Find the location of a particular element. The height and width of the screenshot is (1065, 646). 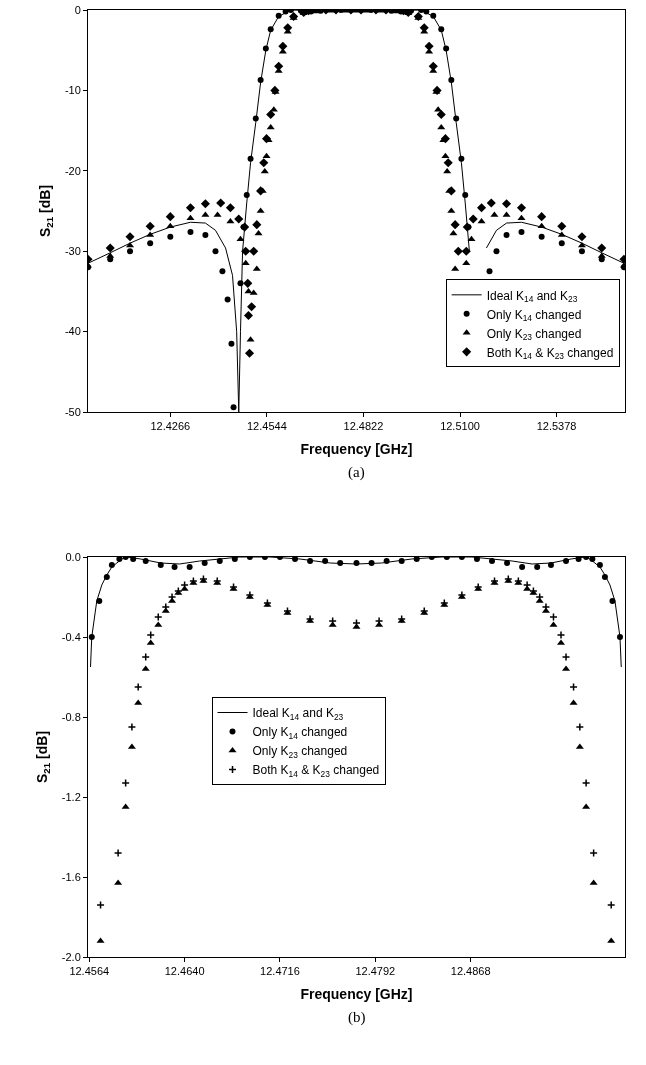

y-tick-label: -50 is located at coordinates (72, 411).